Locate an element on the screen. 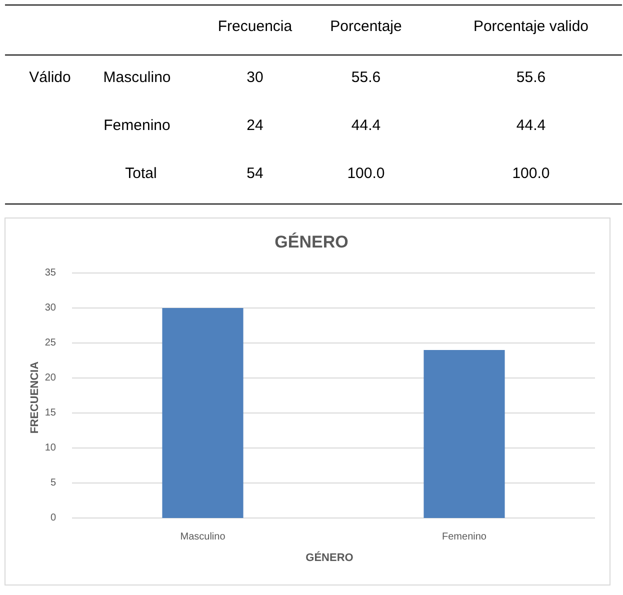  y-tick-label: 20 is located at coordinates (50, 378).